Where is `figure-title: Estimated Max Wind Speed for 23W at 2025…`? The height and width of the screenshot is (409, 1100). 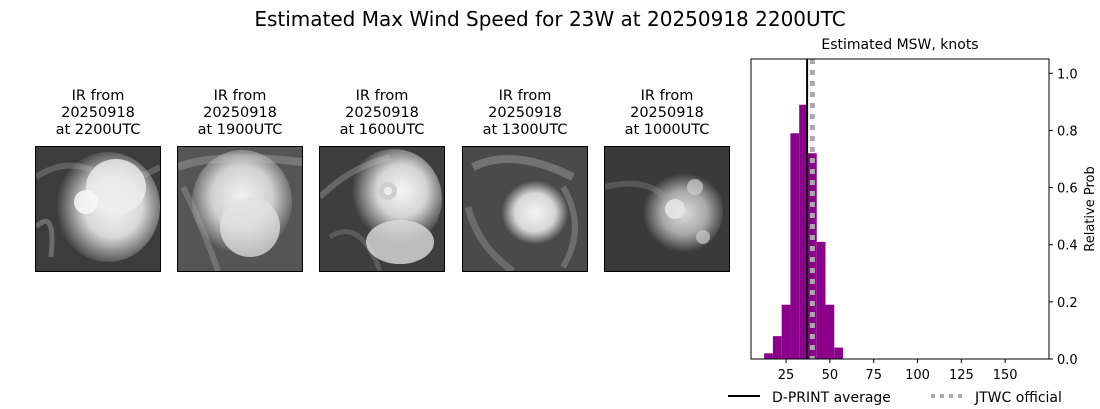
figure-title: Estimated Max Wind Speed for 23W at 2025… is located at coordinates (550, 19).